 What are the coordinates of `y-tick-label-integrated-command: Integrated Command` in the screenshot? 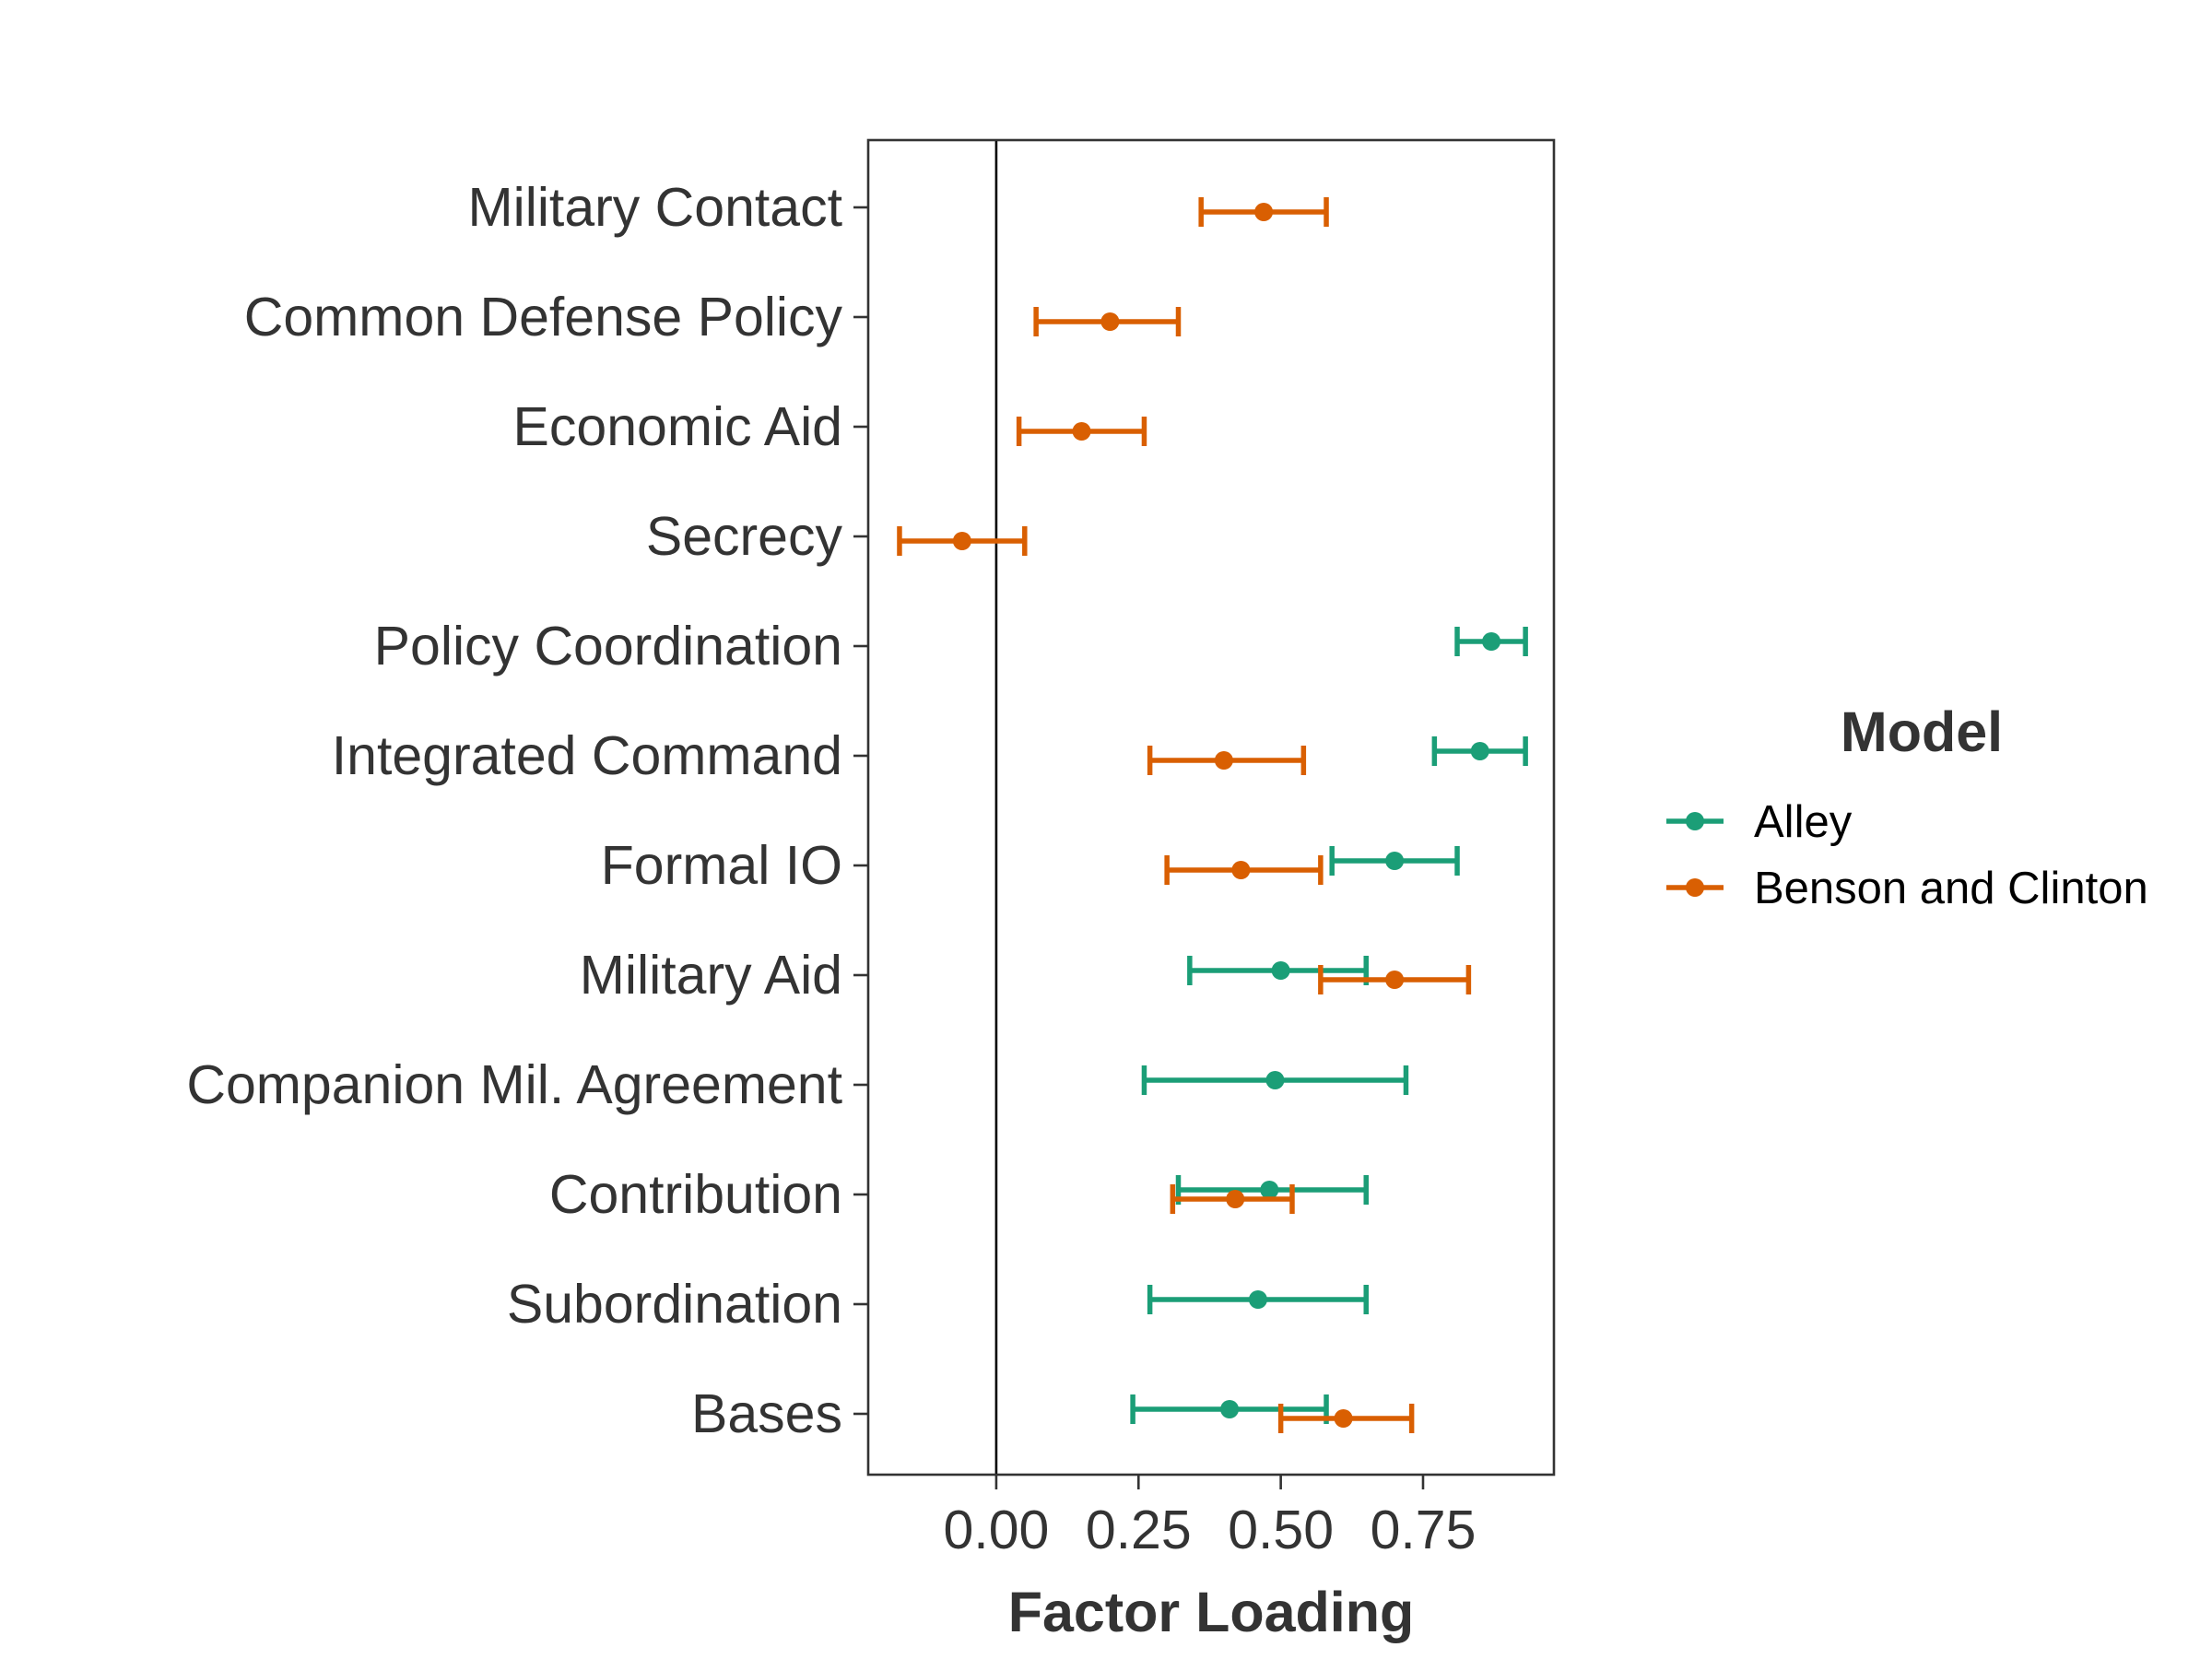 It's located at (587, 755).